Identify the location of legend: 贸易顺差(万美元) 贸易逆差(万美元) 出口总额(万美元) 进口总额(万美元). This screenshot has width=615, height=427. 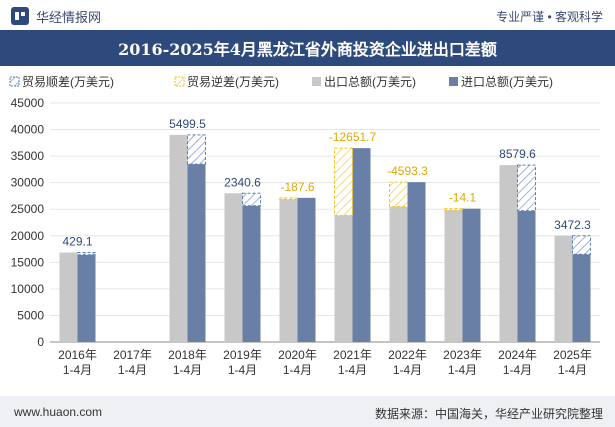
(281, 81).